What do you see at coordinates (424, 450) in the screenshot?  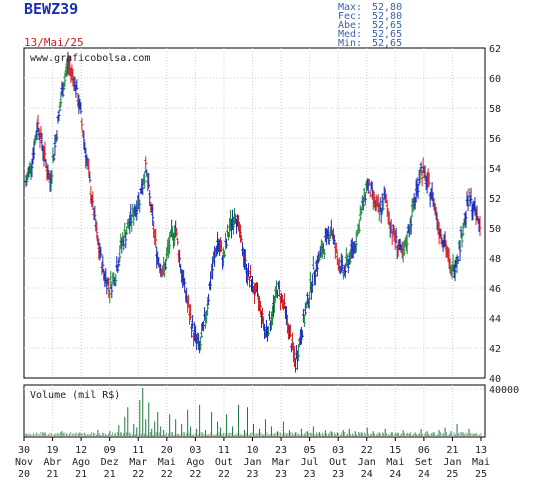 I see `x-tick-day: 06` at bounding box center [424, 450].